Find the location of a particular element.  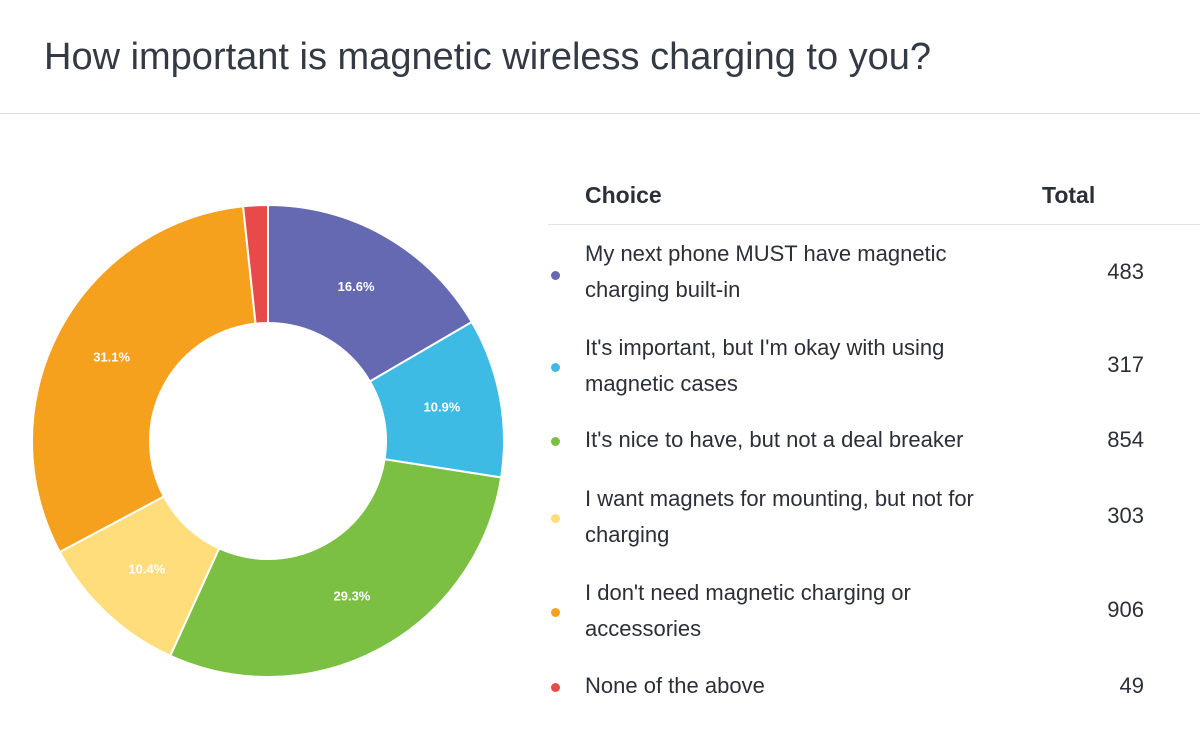

total-value-6: 49 is located at coordinates (1131, 685).